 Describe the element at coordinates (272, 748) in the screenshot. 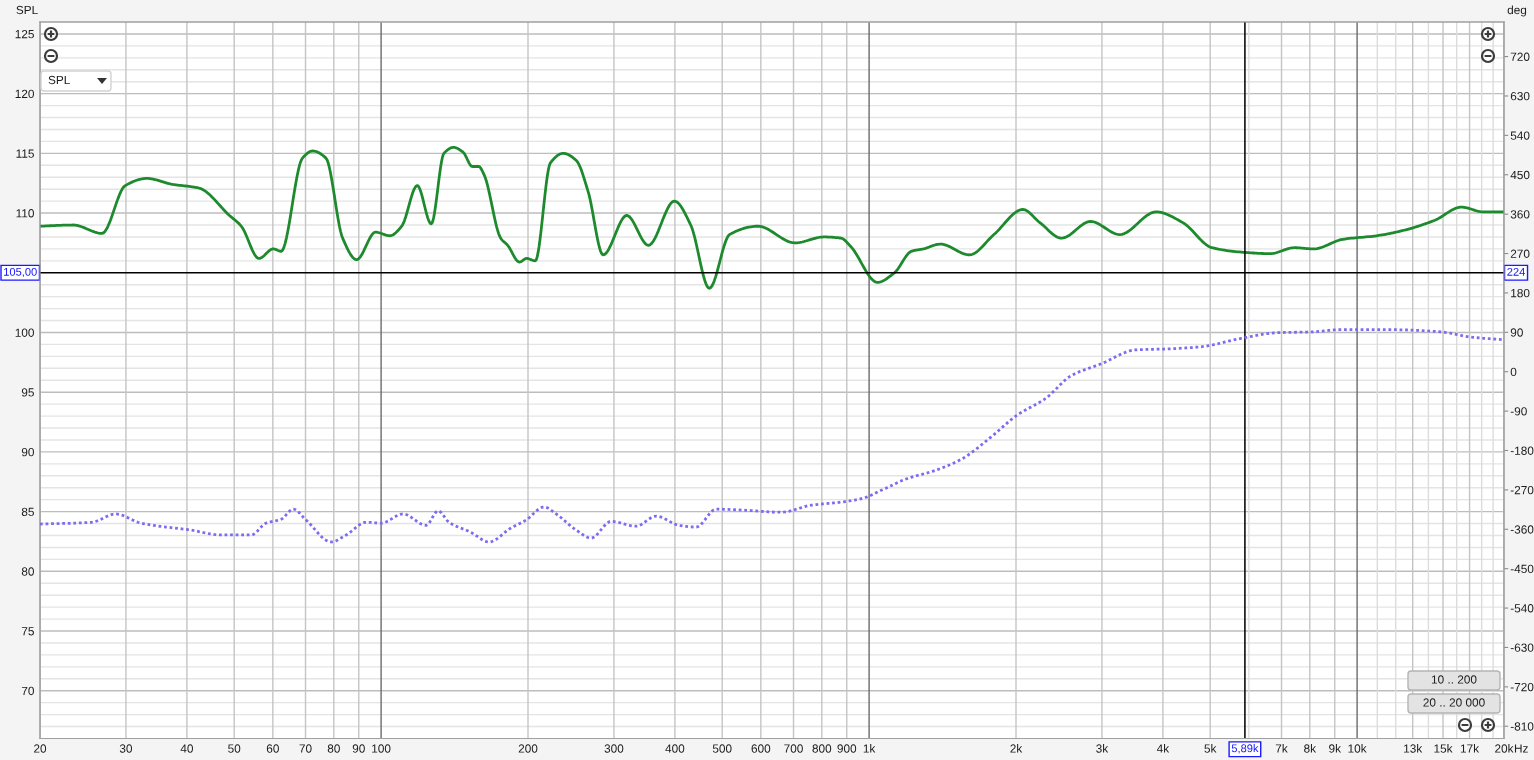

I see `x-tick-label: 60` at that location.